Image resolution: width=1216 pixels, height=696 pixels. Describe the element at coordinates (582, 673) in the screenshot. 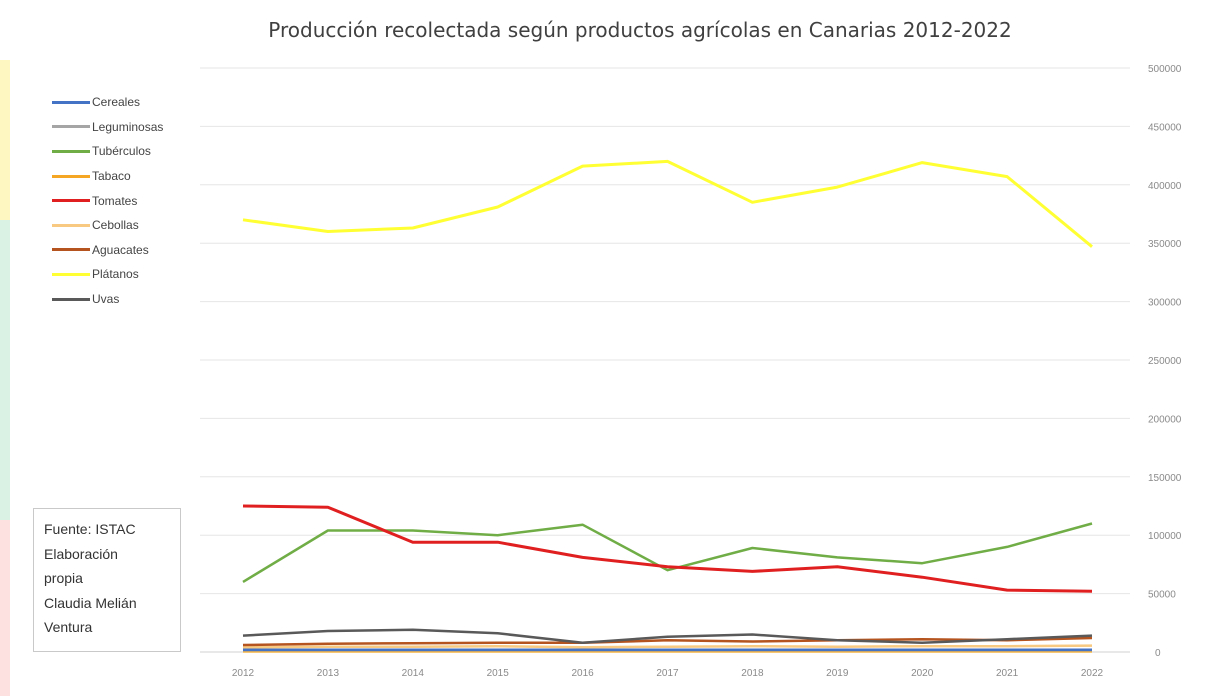

I see `x-tick-label: 2016` at that location.